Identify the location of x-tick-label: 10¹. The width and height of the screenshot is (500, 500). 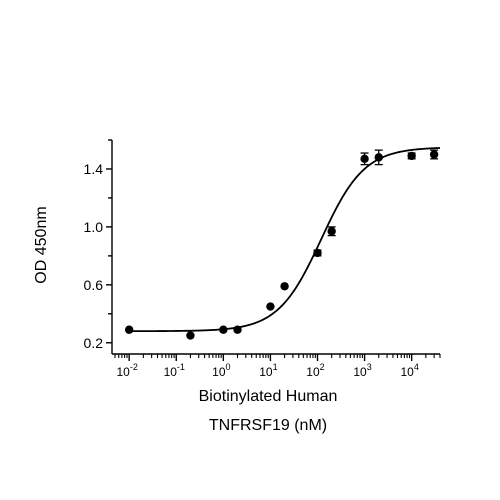
(268, 370).